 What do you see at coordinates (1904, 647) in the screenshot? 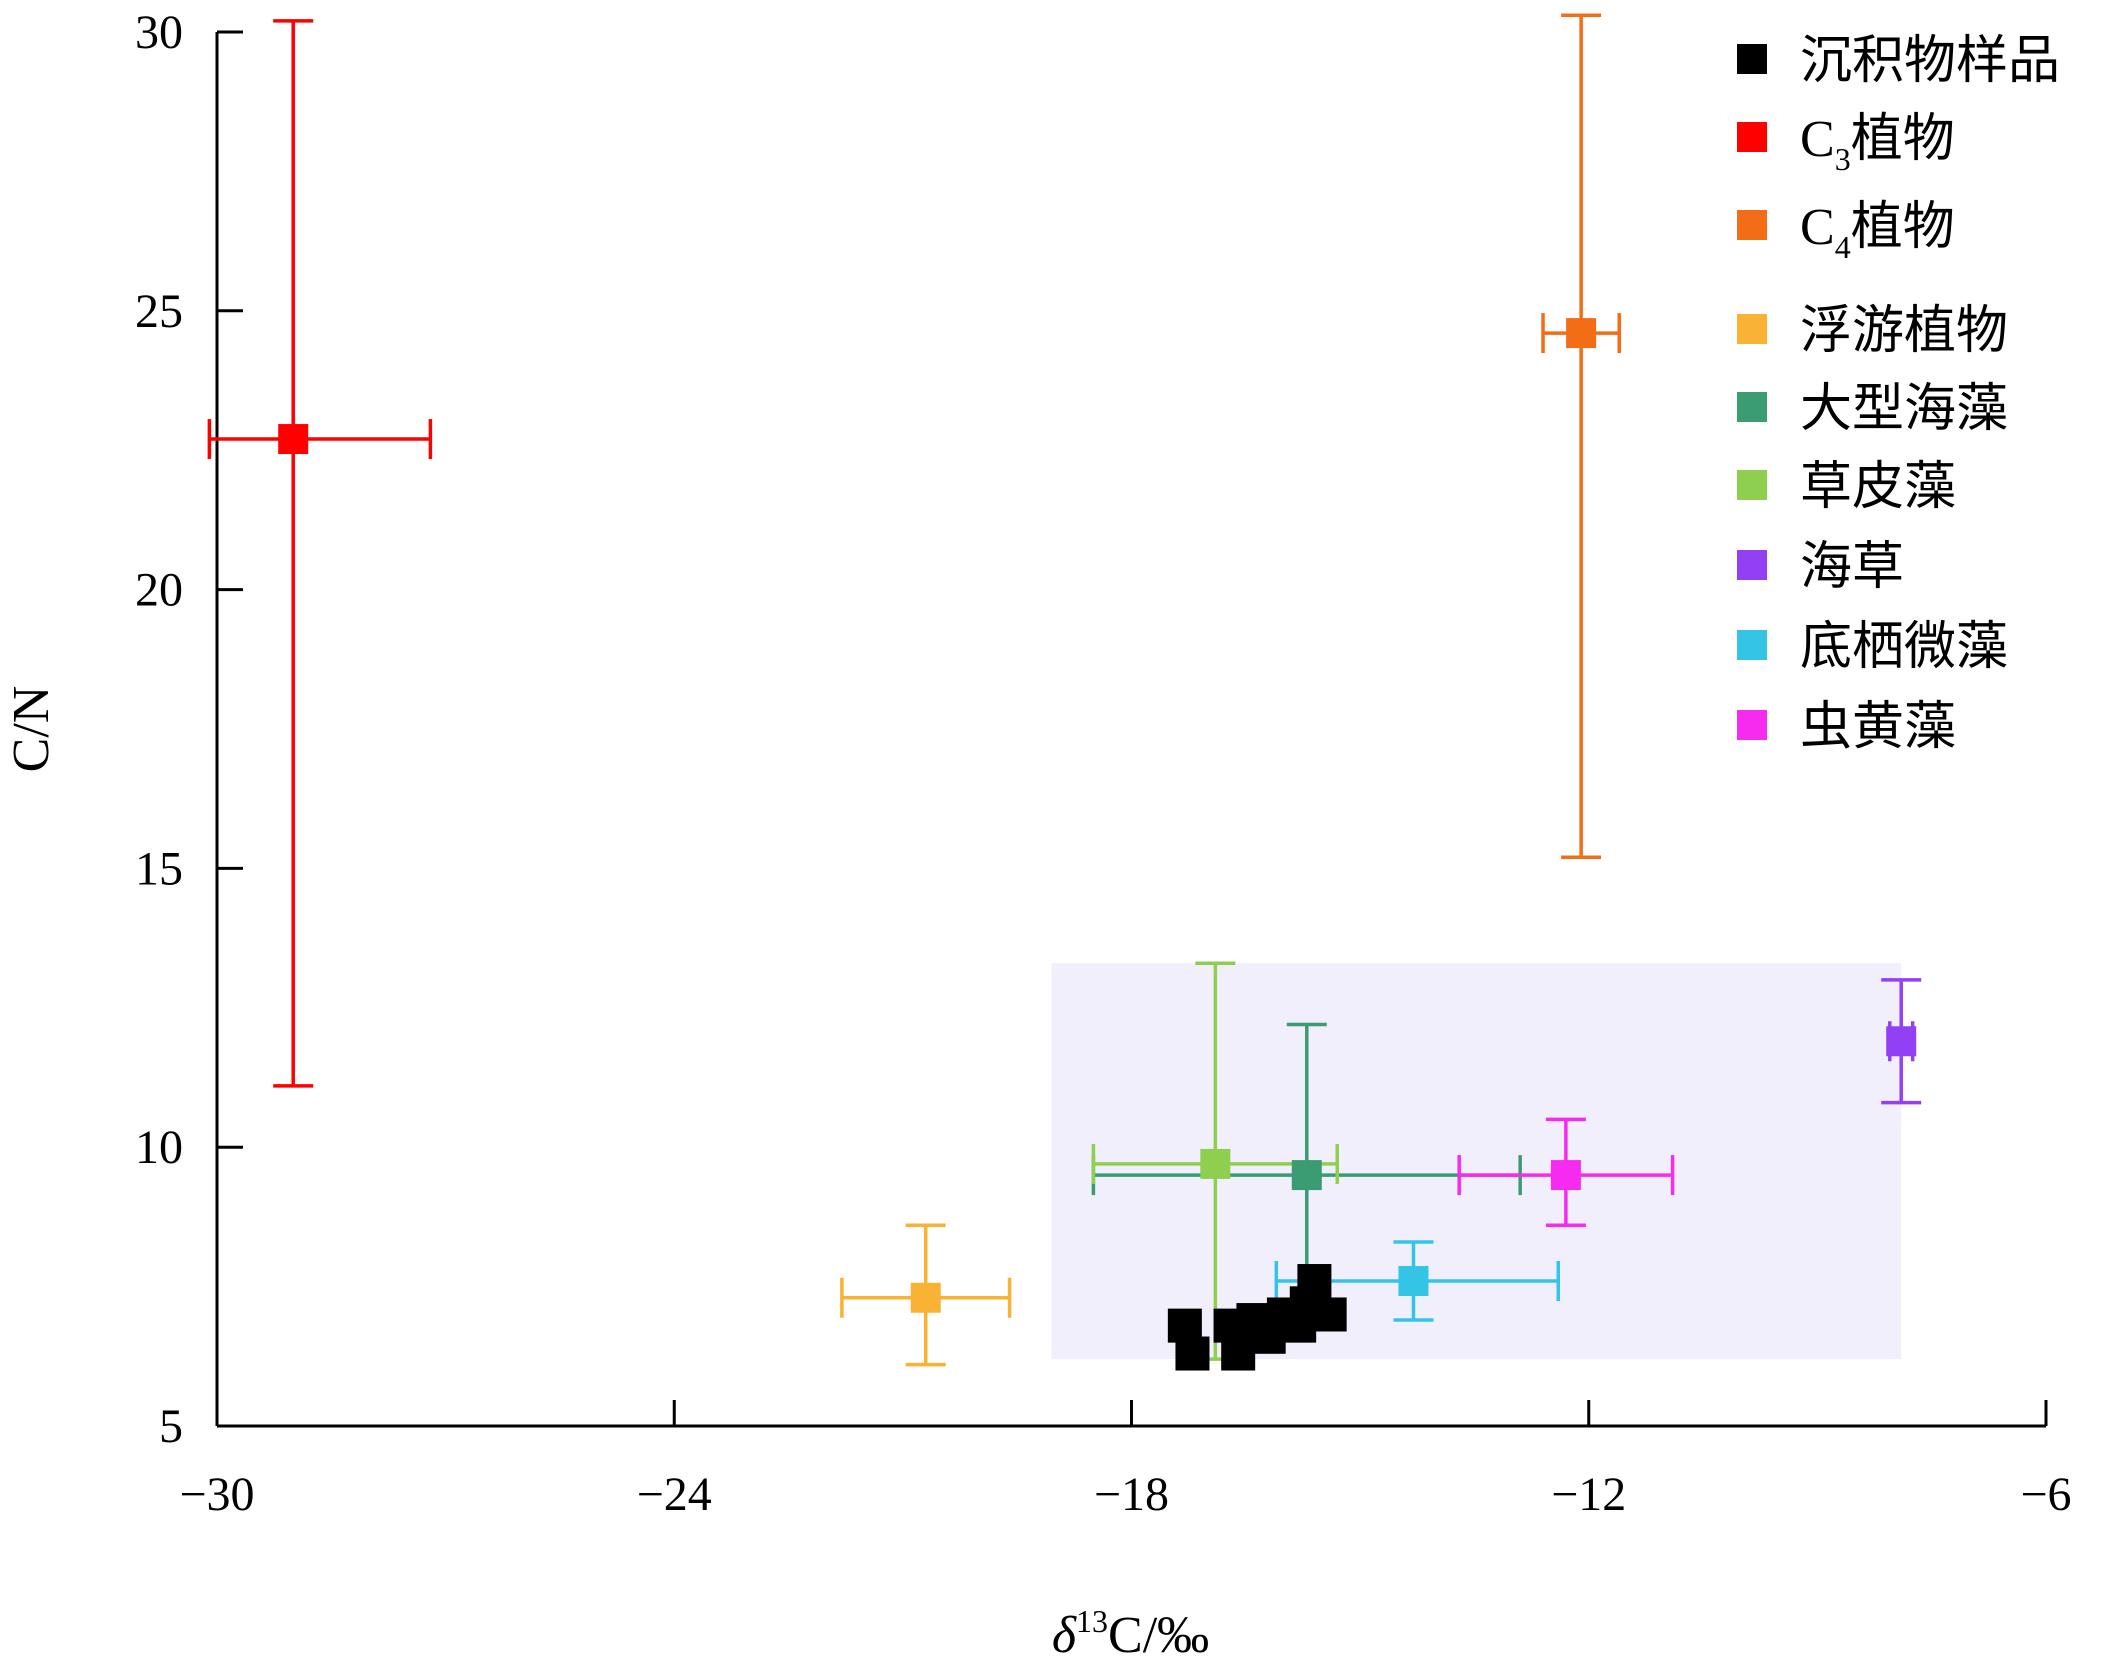
I see `legend-label: 底栖微藻` at bounding box center [1904, 647].